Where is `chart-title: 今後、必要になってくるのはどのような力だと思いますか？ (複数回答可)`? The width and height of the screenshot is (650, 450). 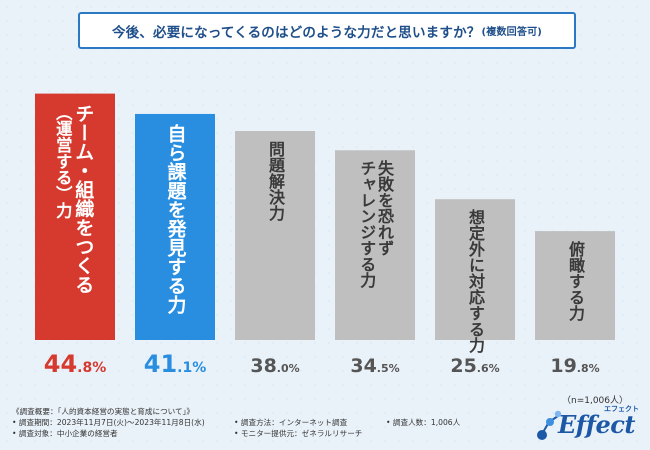
chart-title: 今後、必要になってくるのはどのような力だと思いますか？ (複数回答可) is located at coordinates (327, 30).